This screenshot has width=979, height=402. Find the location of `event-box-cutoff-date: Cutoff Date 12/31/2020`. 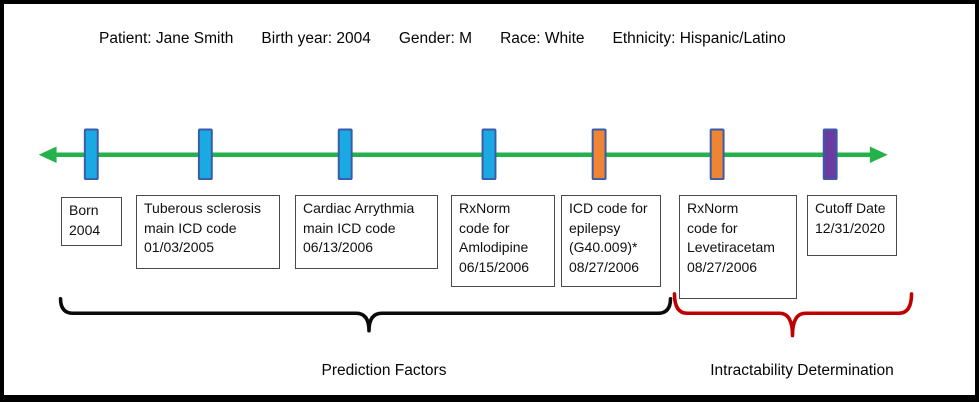

event-box-cutoff-date: Cutoff Date 12/31/2020 is located at coordinates (852, 225).